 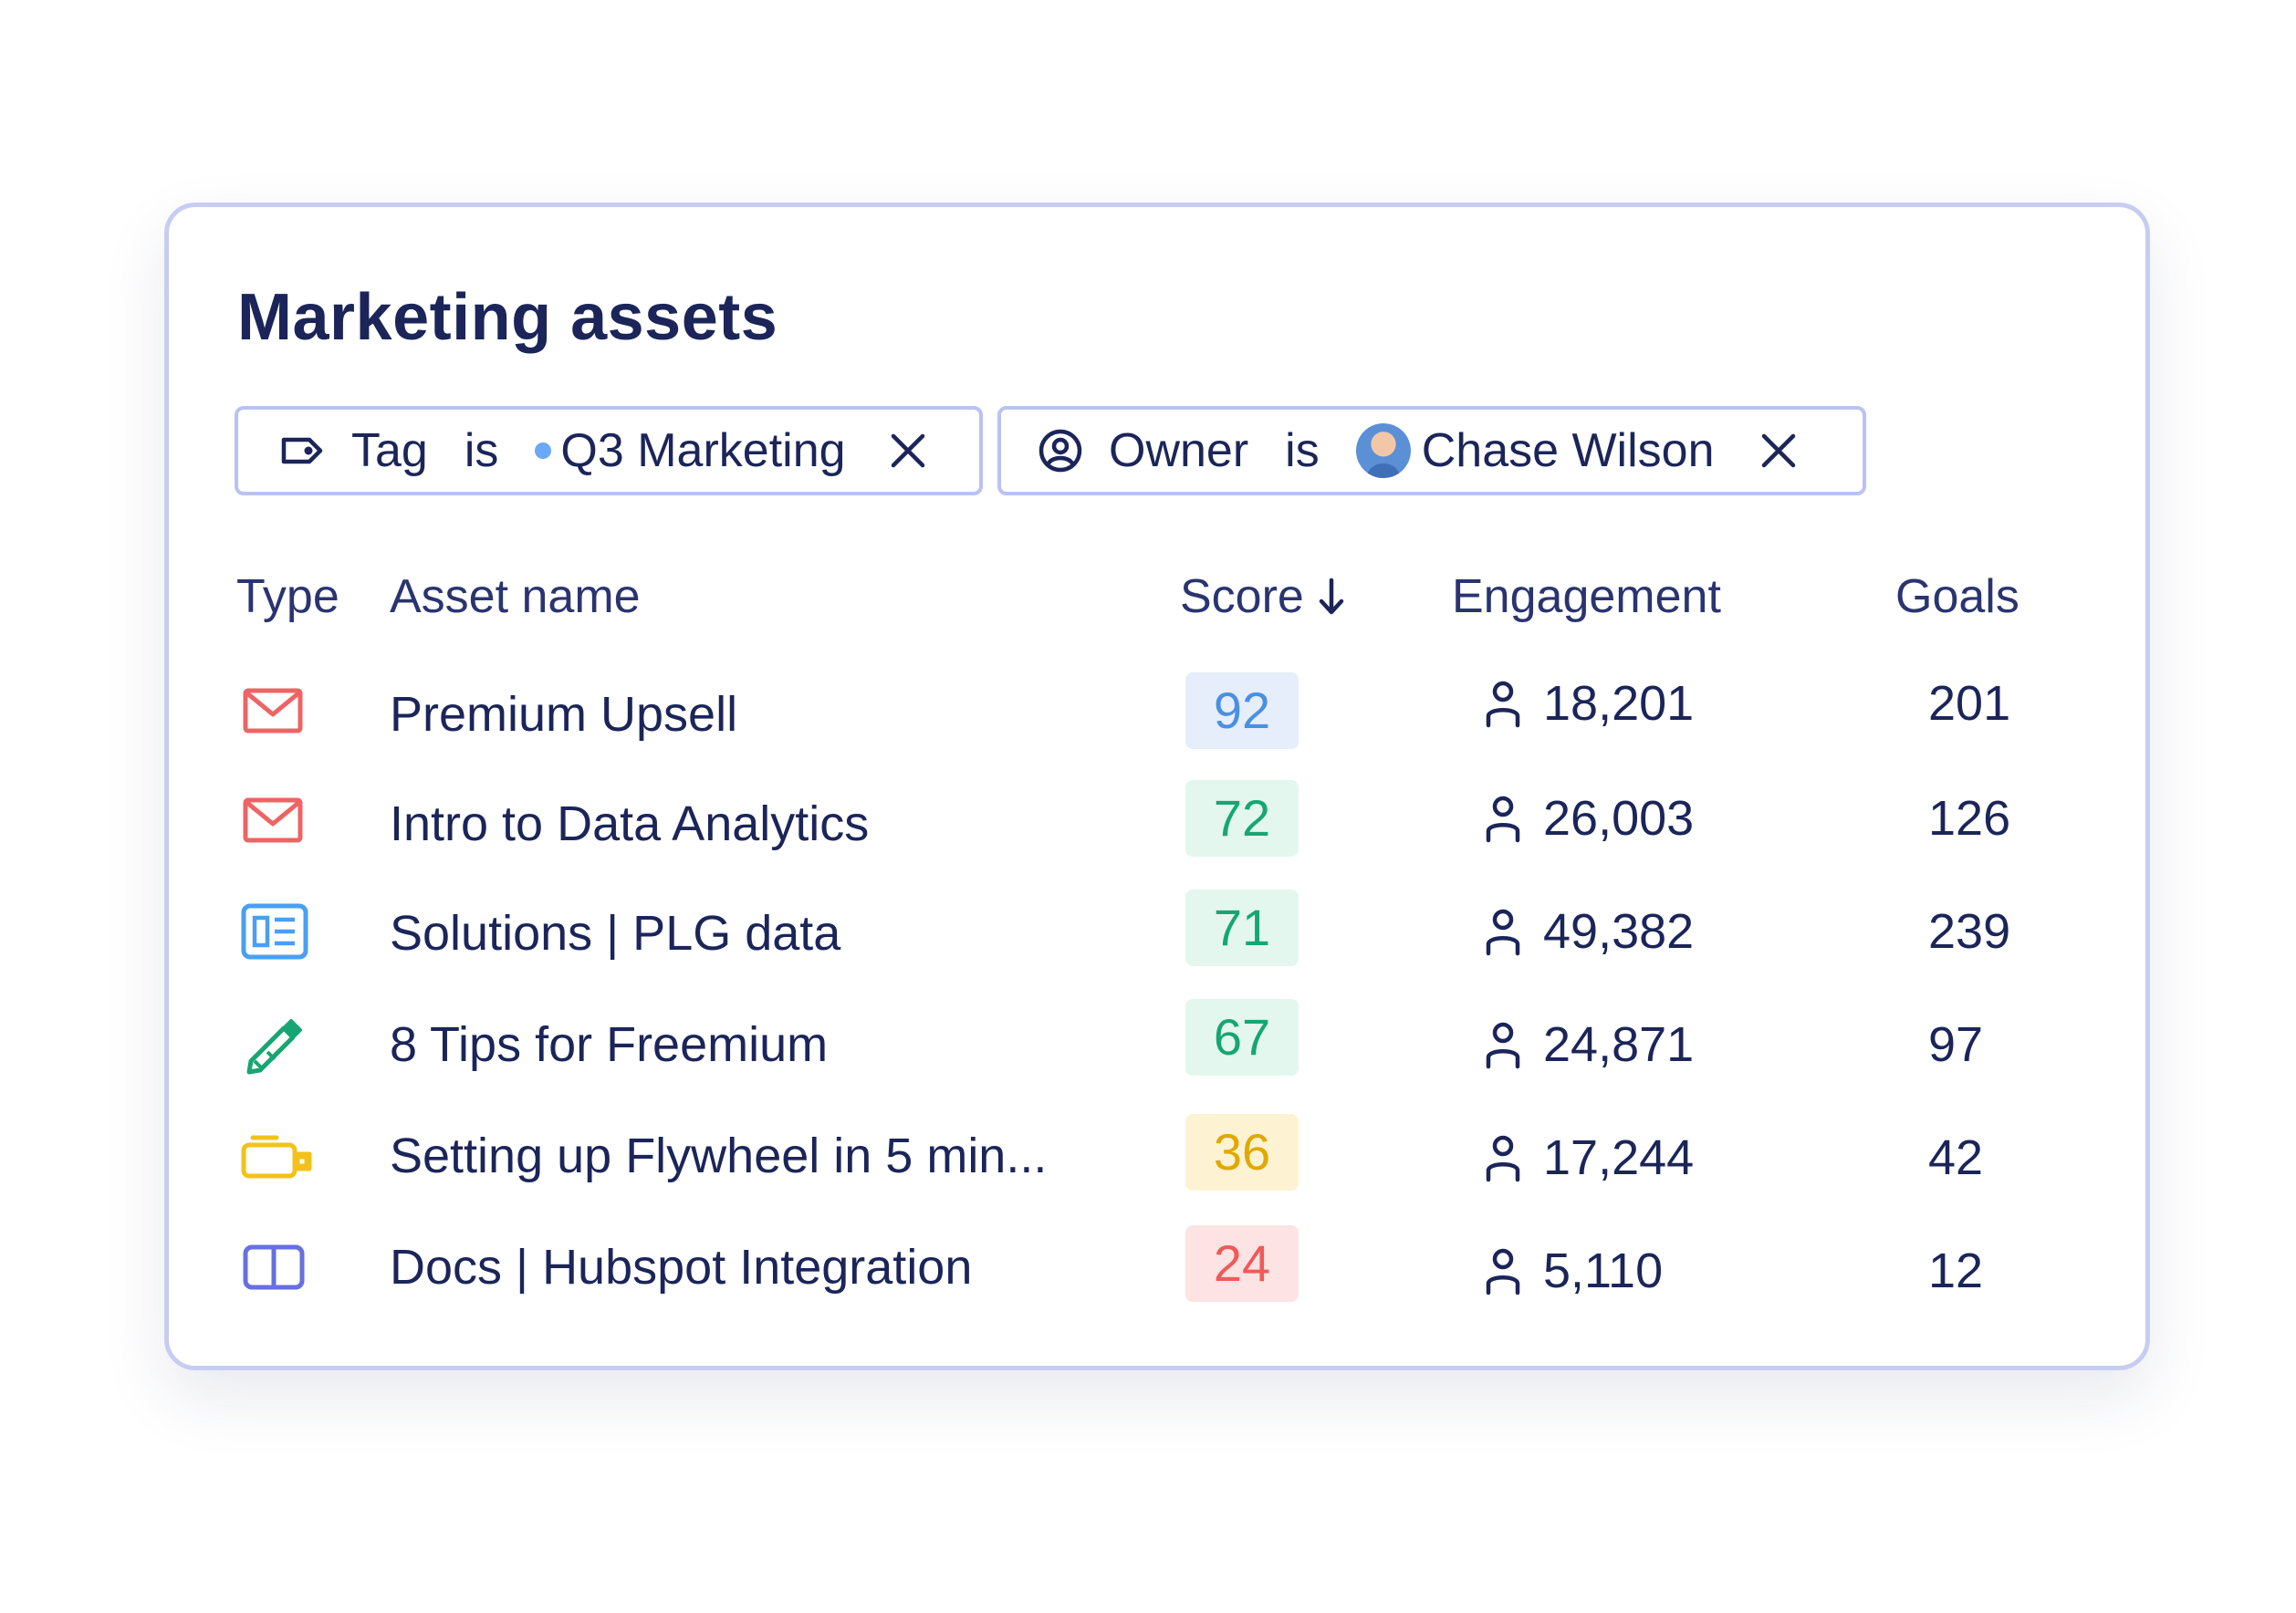 What do you see at coordinates (1619, 703) in the screenshot?
I see `engagement-value: 18,201` at bounding box center [1619, 703].